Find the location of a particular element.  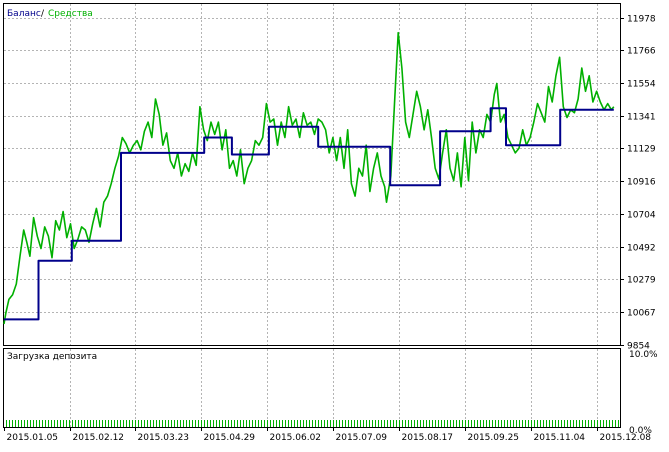

lower-panel-title: Загрузка депозита is located at coordinates (52, 357).